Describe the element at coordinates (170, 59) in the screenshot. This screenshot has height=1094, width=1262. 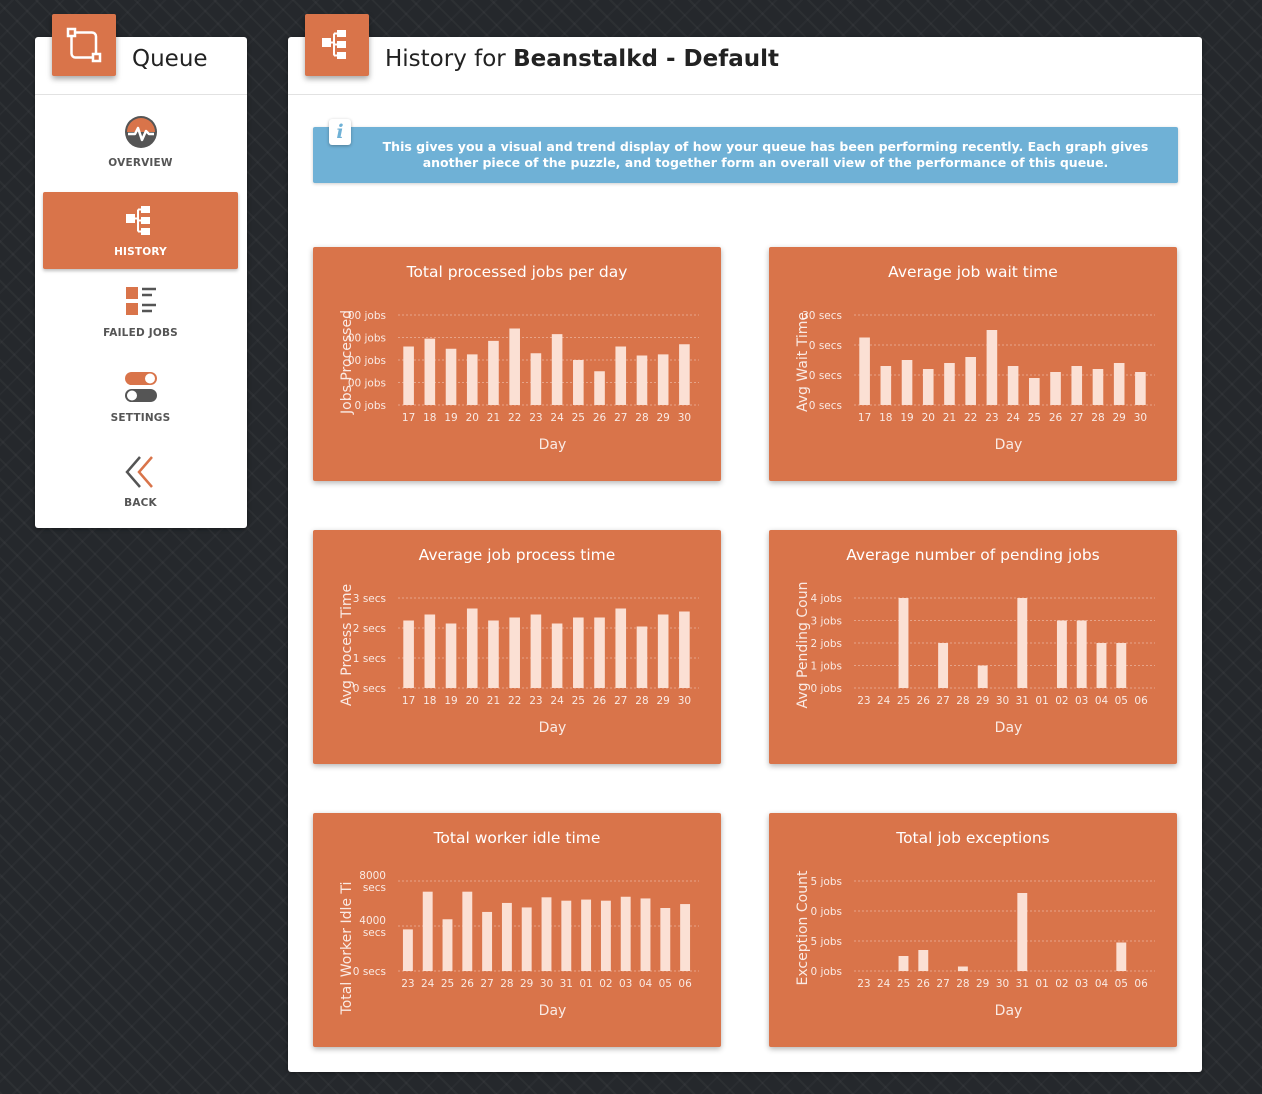
I see `sidebar-title: Queue` at that location.